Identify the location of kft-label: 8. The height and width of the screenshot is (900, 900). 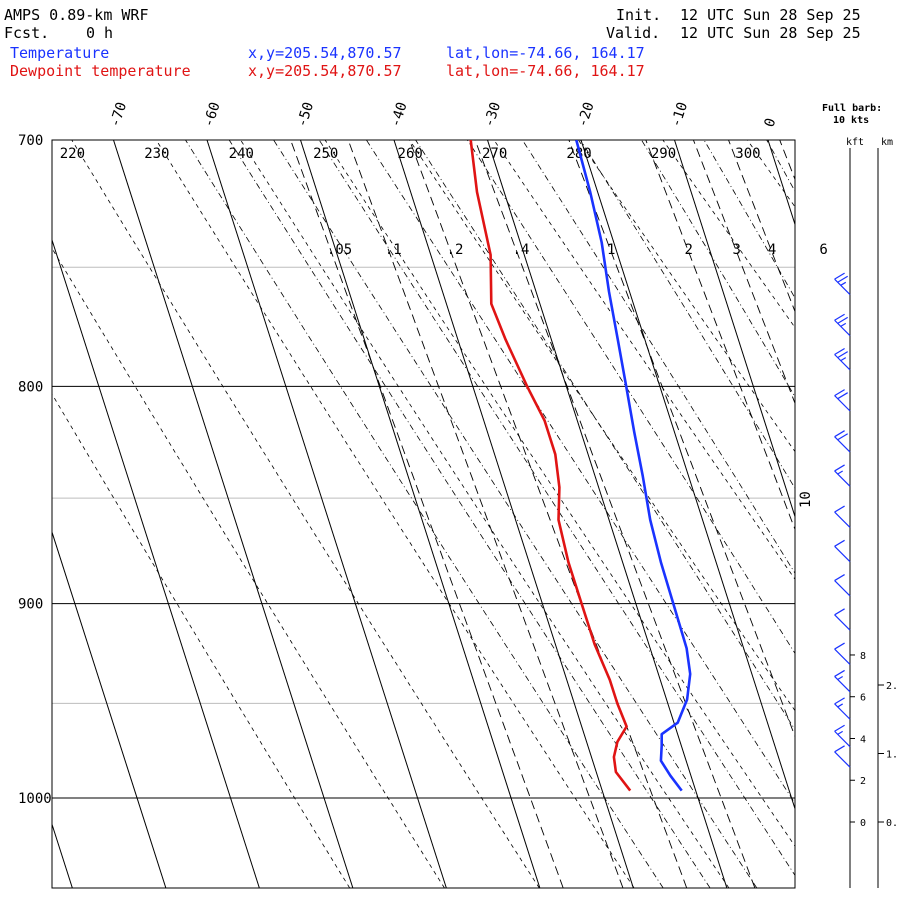
(863, 656).